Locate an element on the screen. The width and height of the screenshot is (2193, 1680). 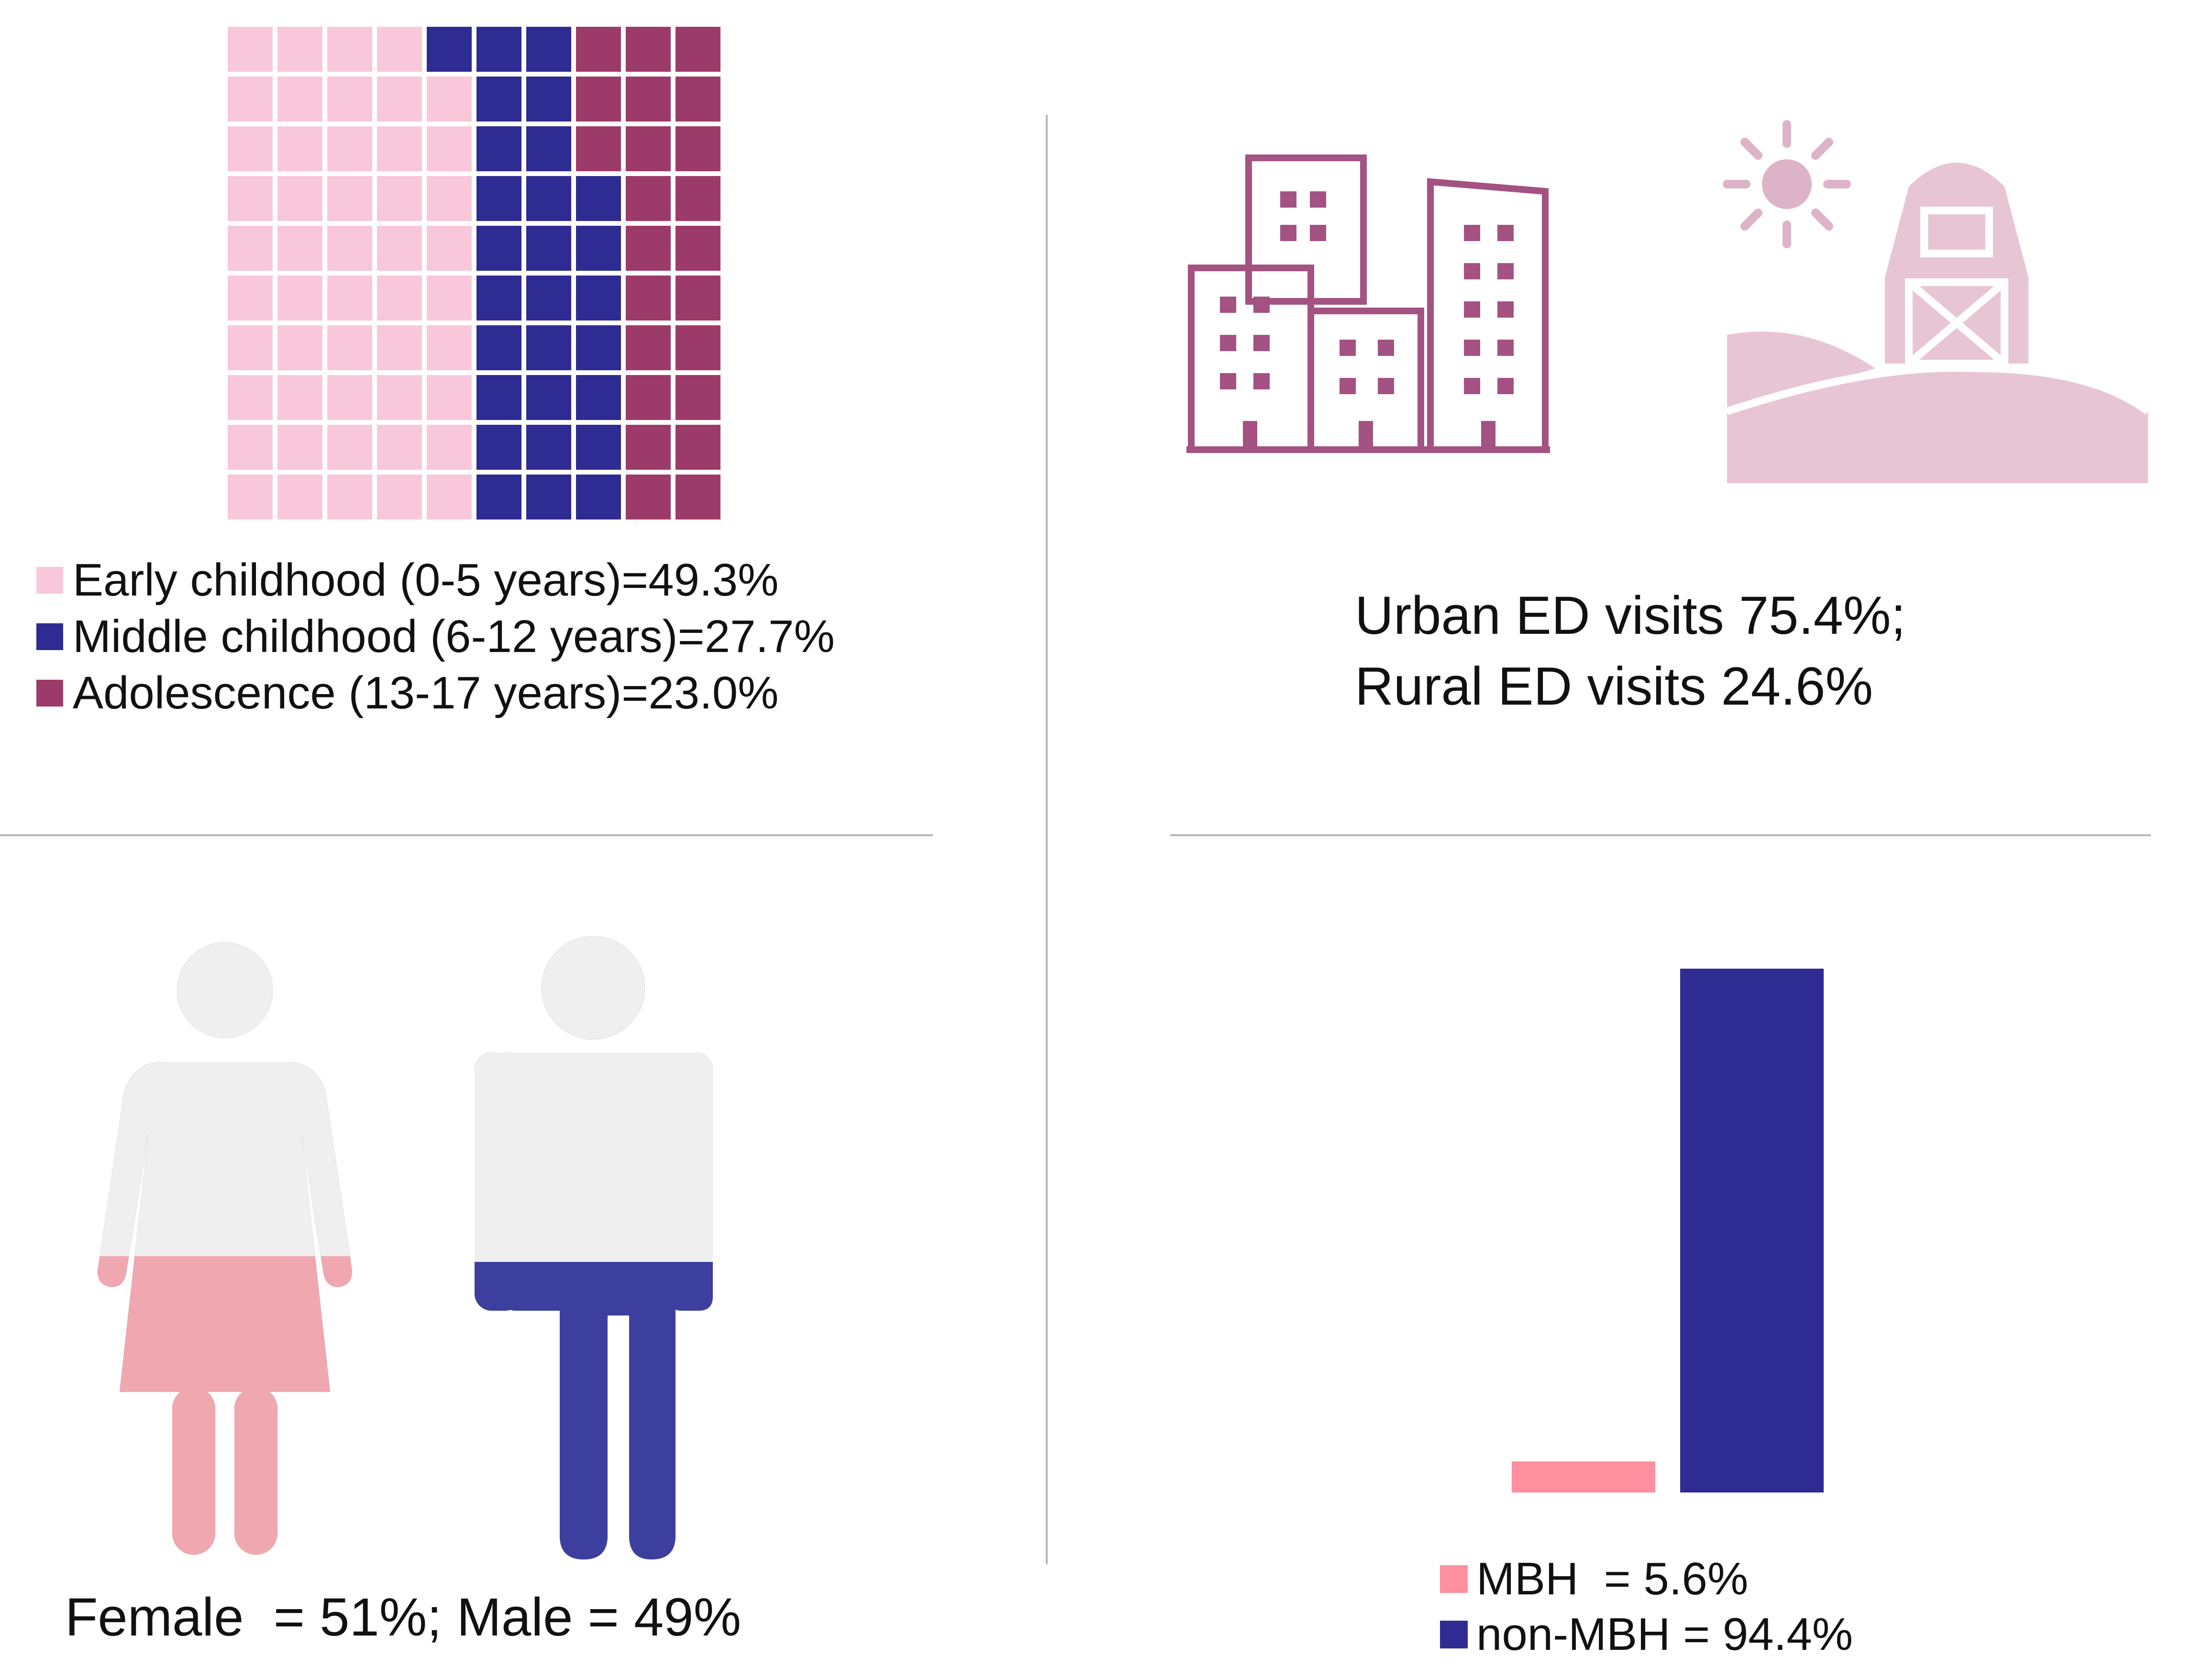
legend-item-non-mbh: non-MBH = 94.4% is located at coordinates (1646, 1635).